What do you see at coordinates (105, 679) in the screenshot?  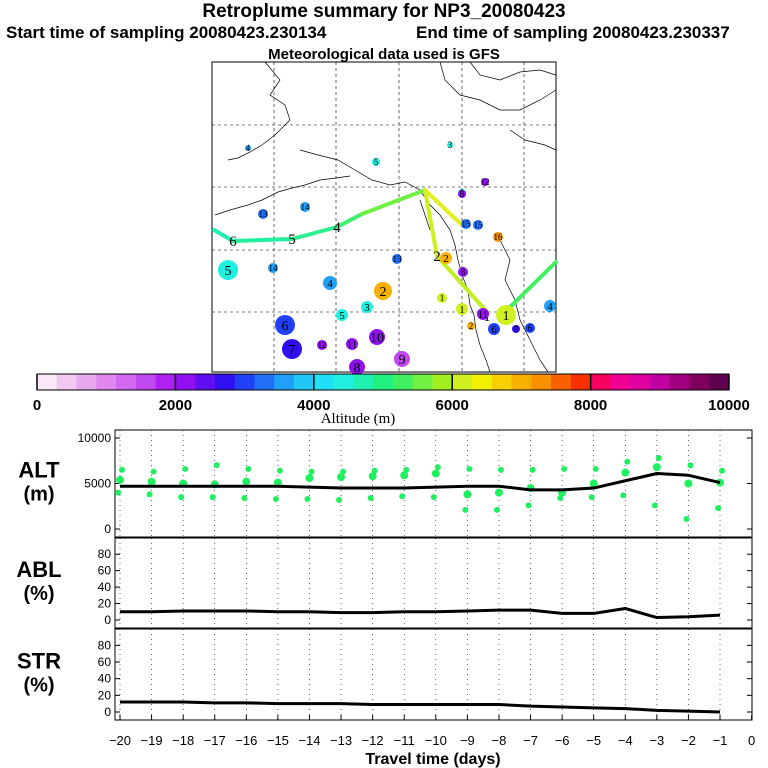 I see `y-tick-label: 40` at bounding box center [105, 679].